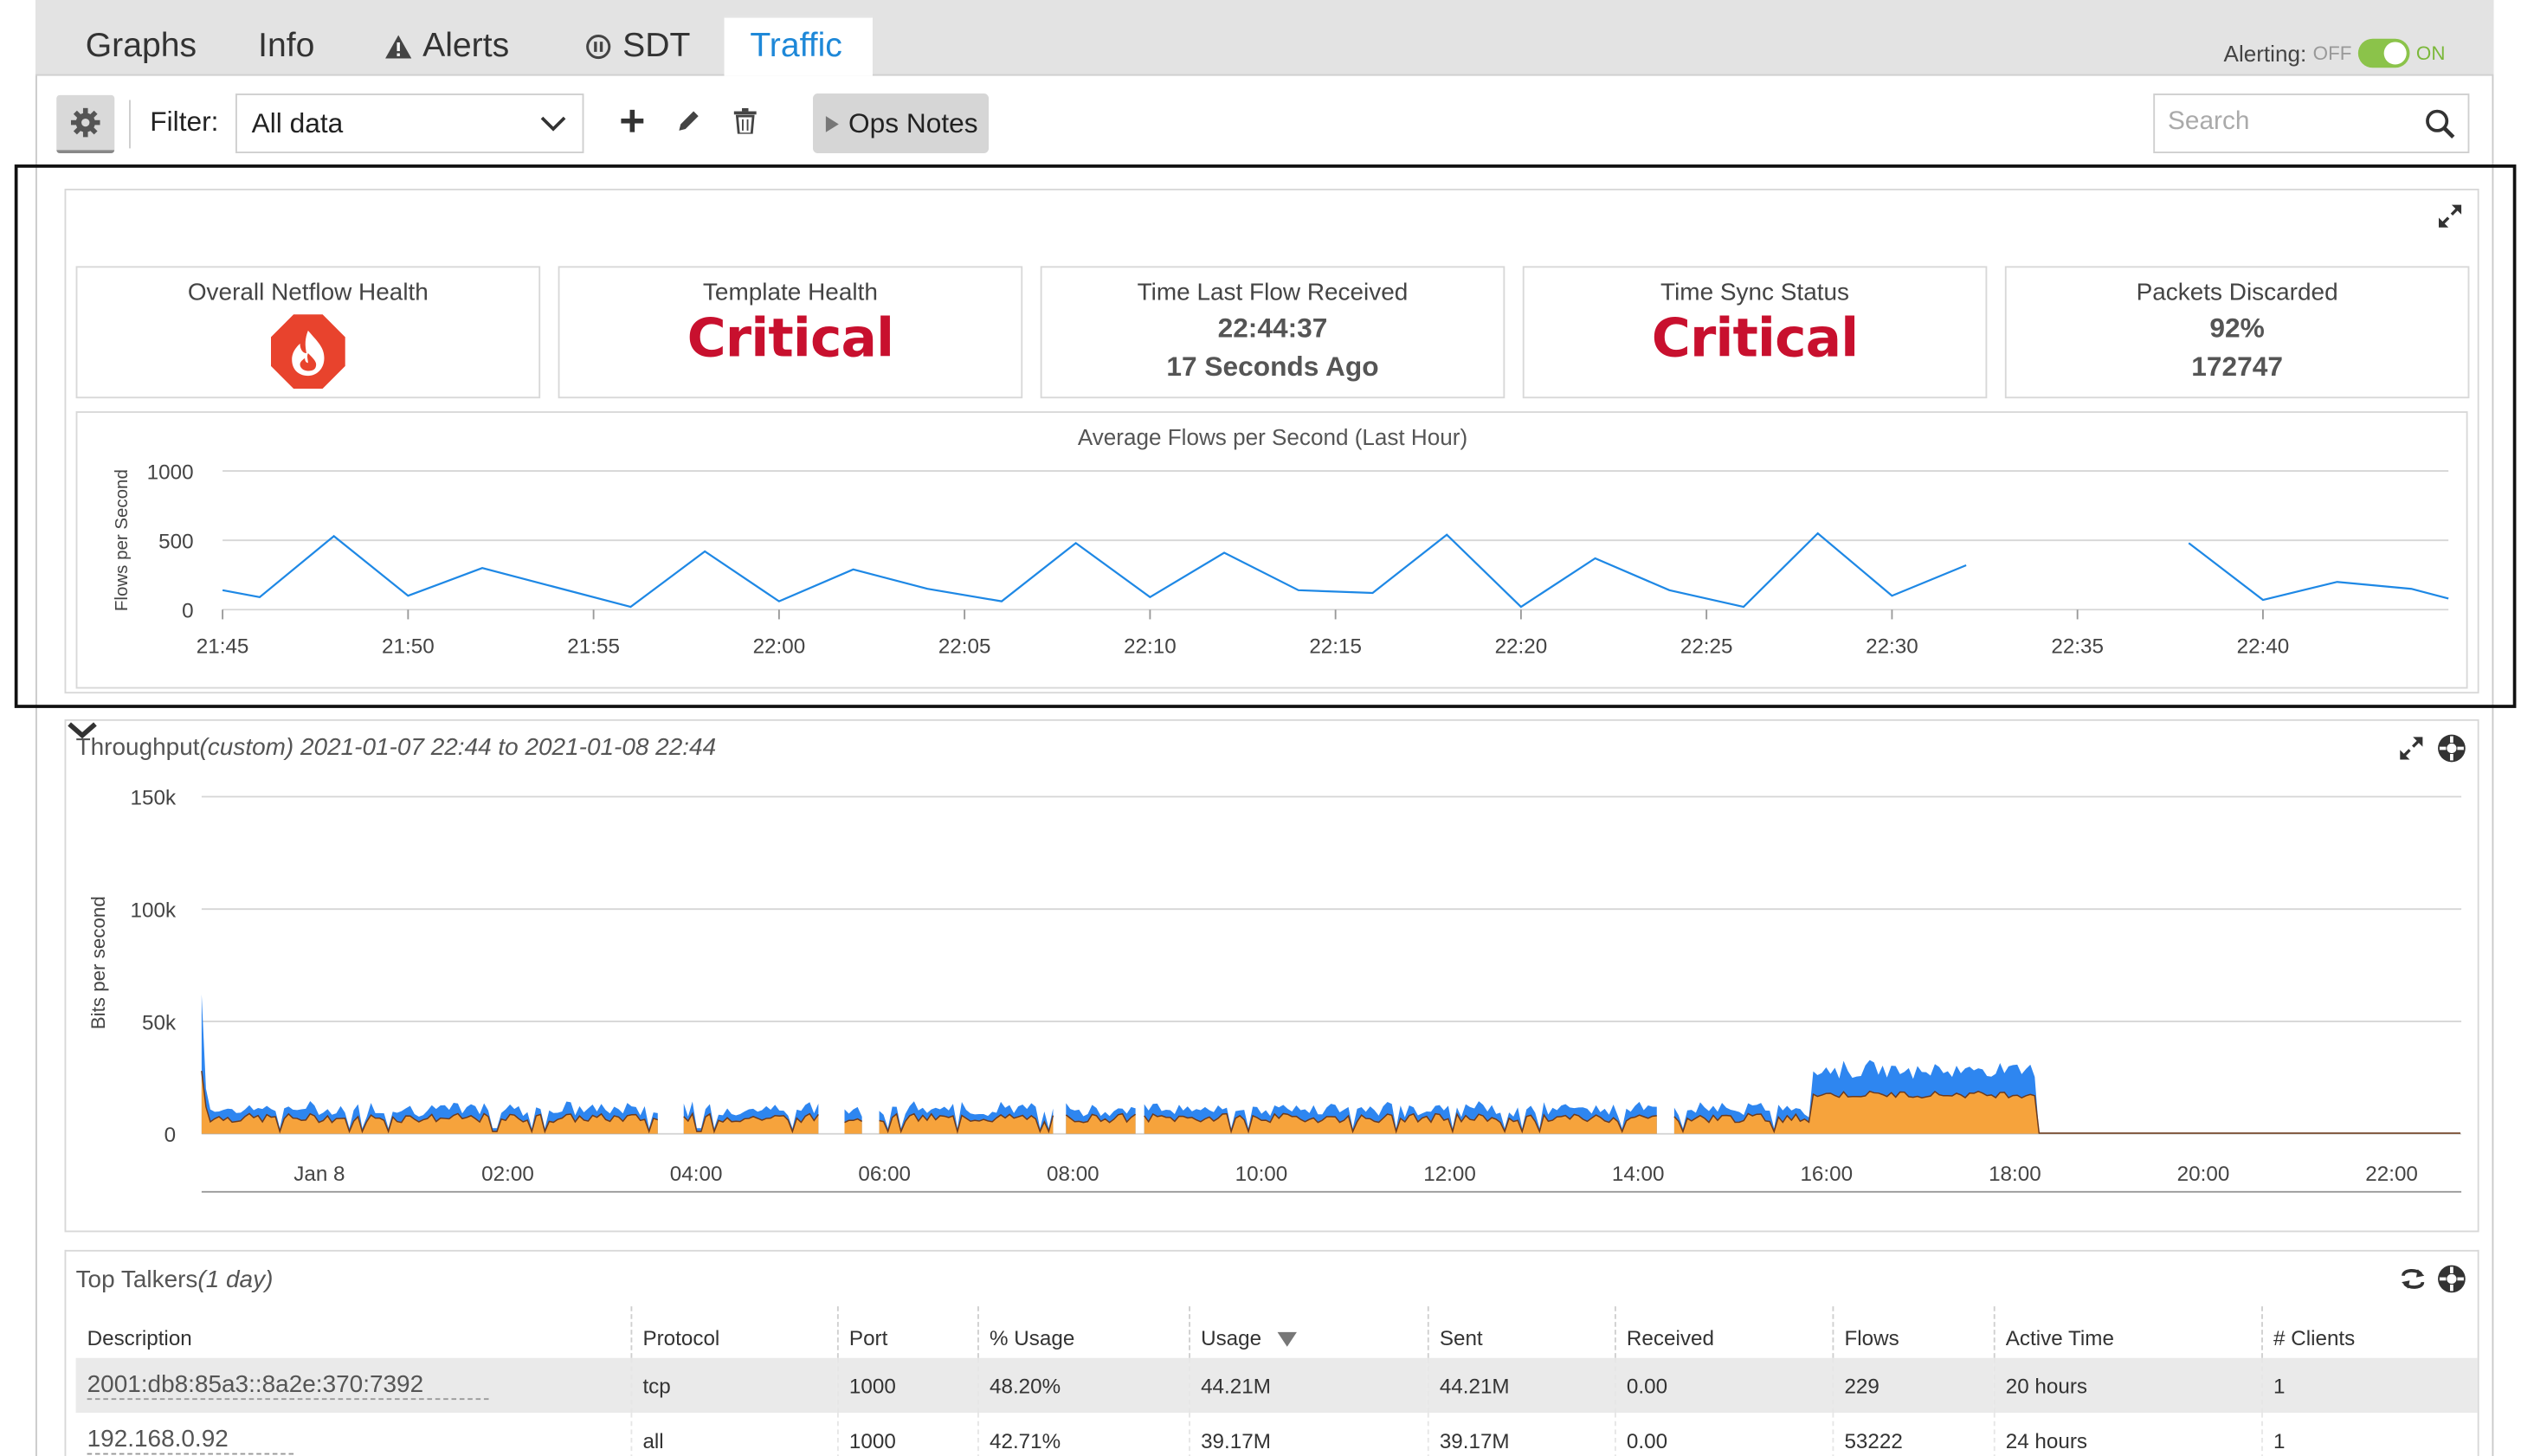 The image size is (2521, 1456). I want to click on y-tick-label: 50k, so click(159, 1022).